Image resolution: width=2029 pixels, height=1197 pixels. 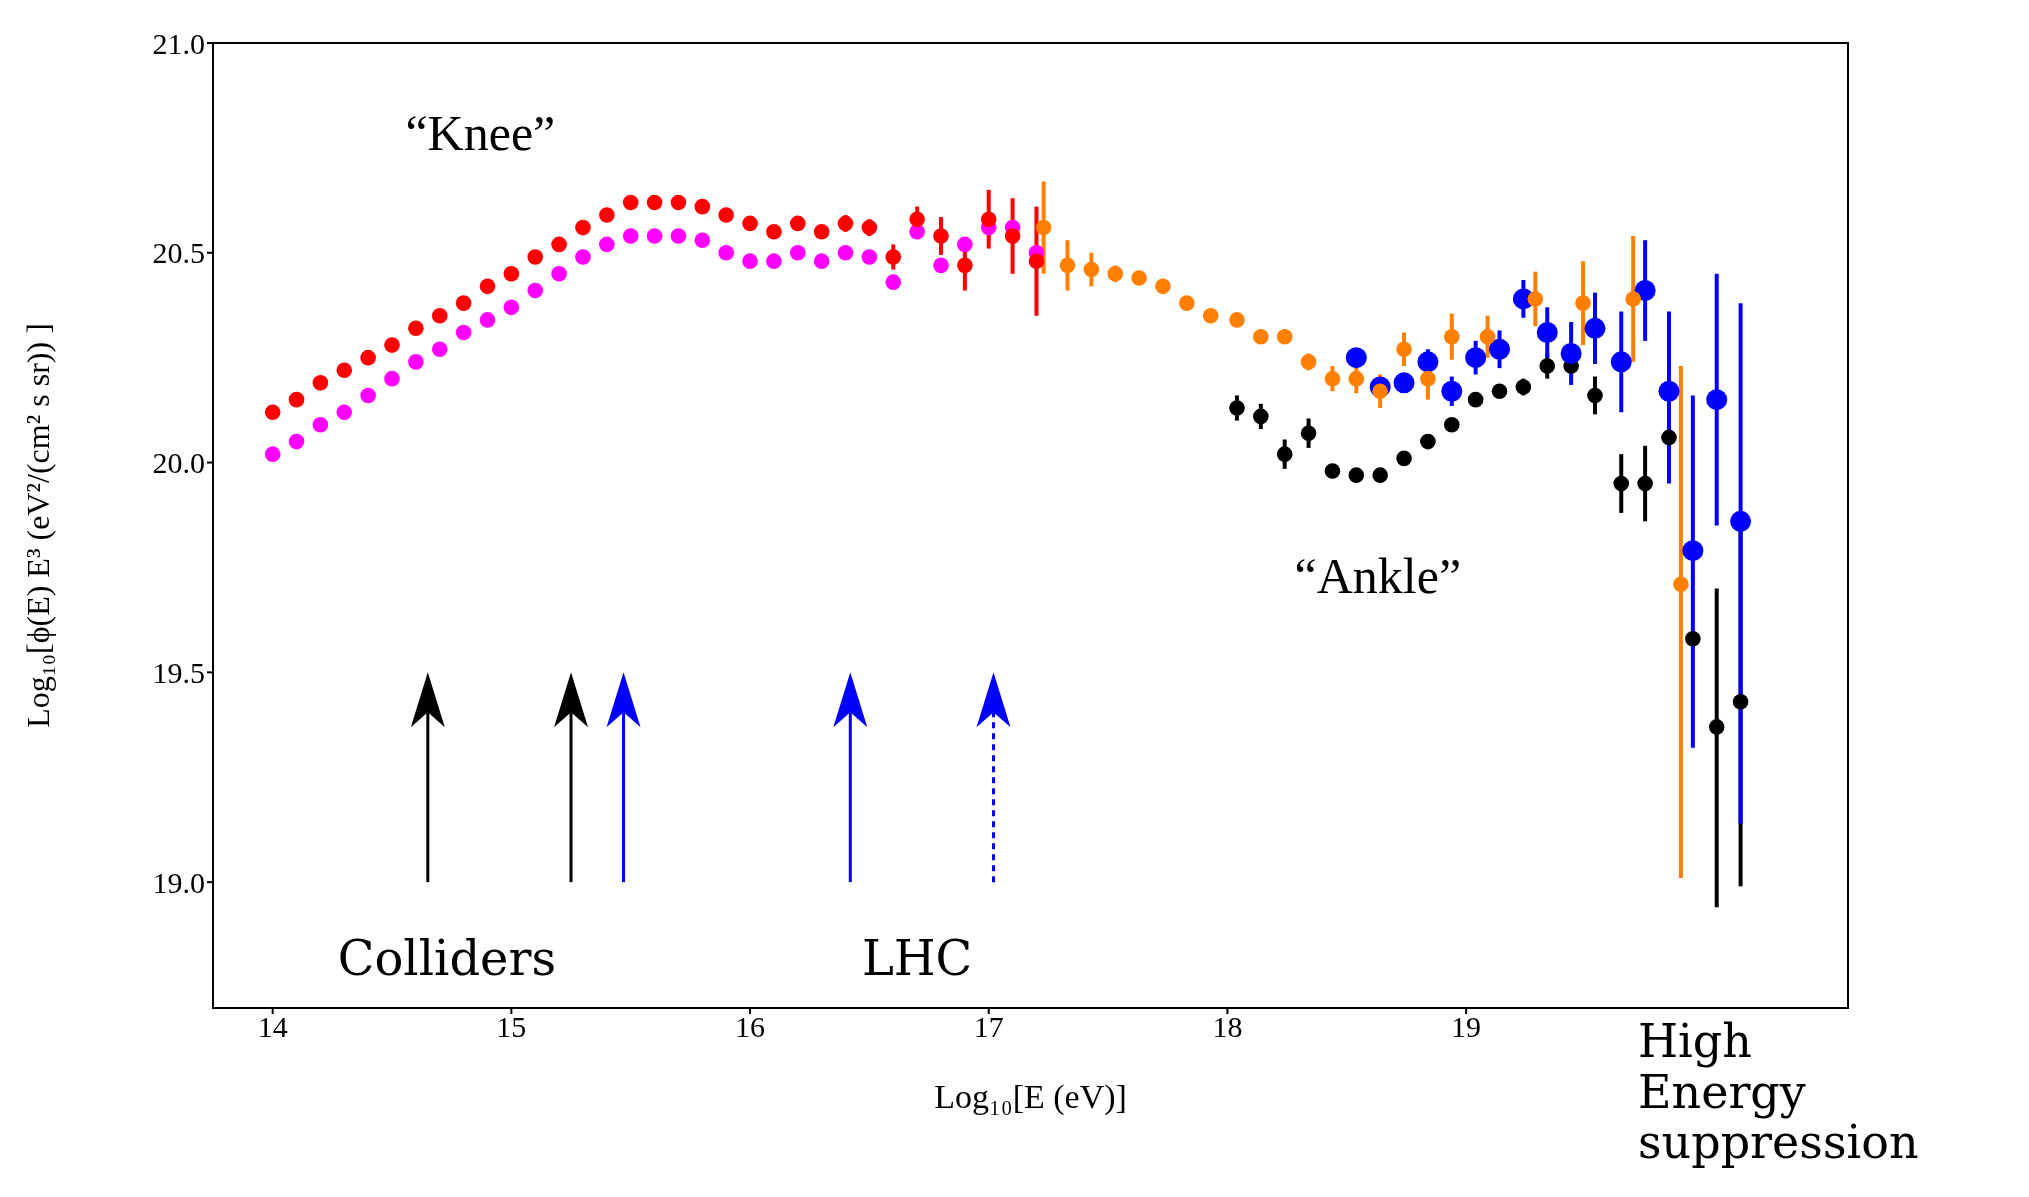 What do you see at coordinates (447, 957) in the screenshot?
I see `annotation: Colliders` at bounding box center [447, 957].